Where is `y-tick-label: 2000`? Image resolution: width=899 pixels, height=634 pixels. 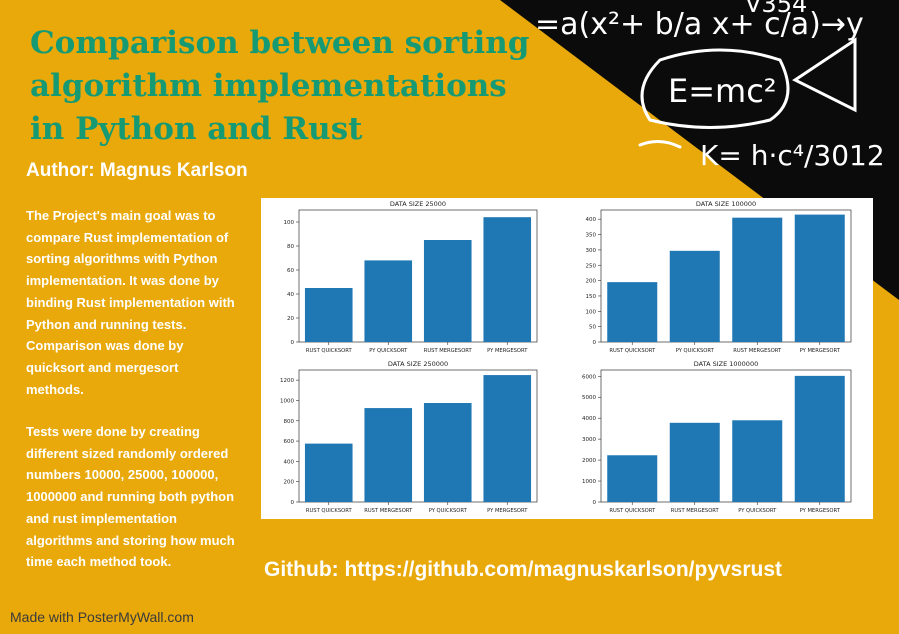
y-tick-label: 2000 is located at coordinates (589, 461).